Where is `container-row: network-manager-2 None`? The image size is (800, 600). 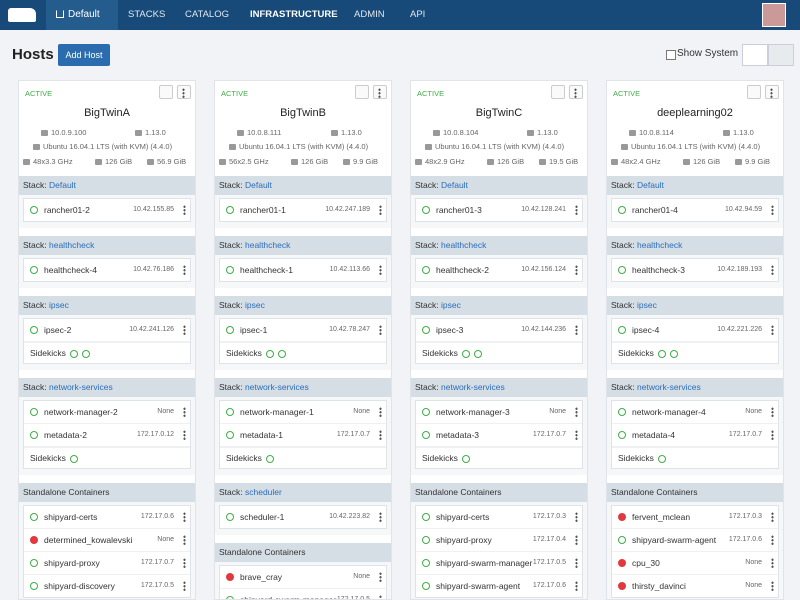
container-row: network-manager-2 None is located at coordinates (107, 412).